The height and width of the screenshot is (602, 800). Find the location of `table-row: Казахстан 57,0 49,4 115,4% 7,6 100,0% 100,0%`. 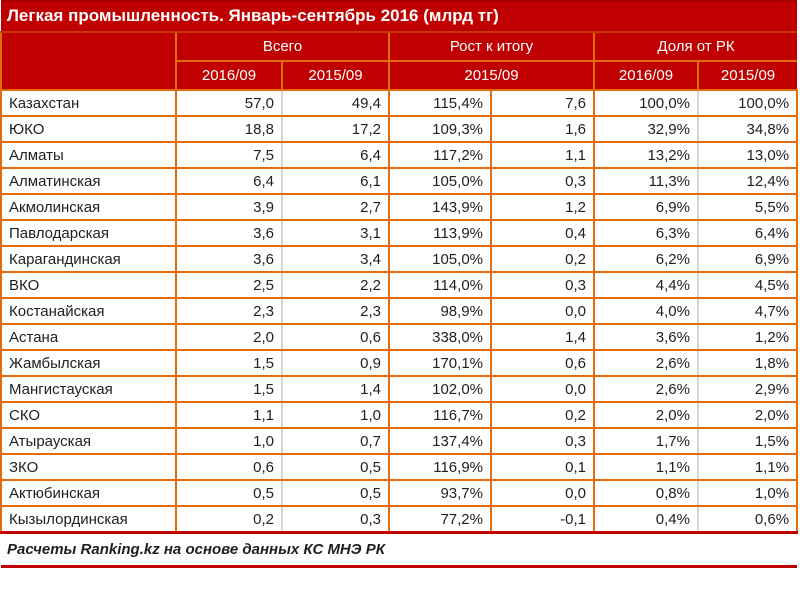

table-row: Казахстан 57,0 49,4 115,4% 7,6 100,0% 100,0% is located at coordinates (399, 103).